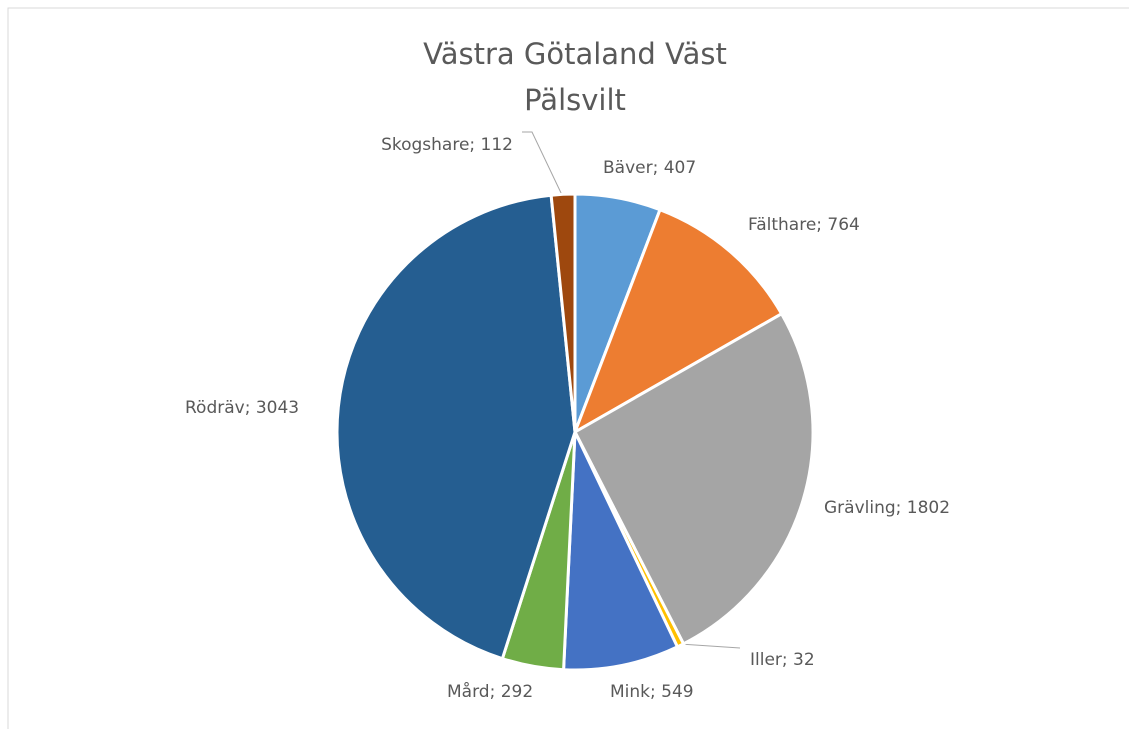  I want to click on pie-slice: Fälthare, so click(678, 321).